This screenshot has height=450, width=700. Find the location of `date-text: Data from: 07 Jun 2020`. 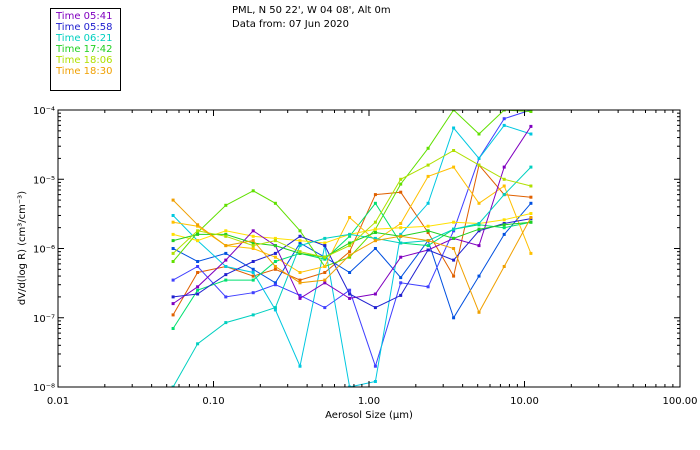

date-text: Data from: 07 Jun 2020 is located at coordinates (291, 24).